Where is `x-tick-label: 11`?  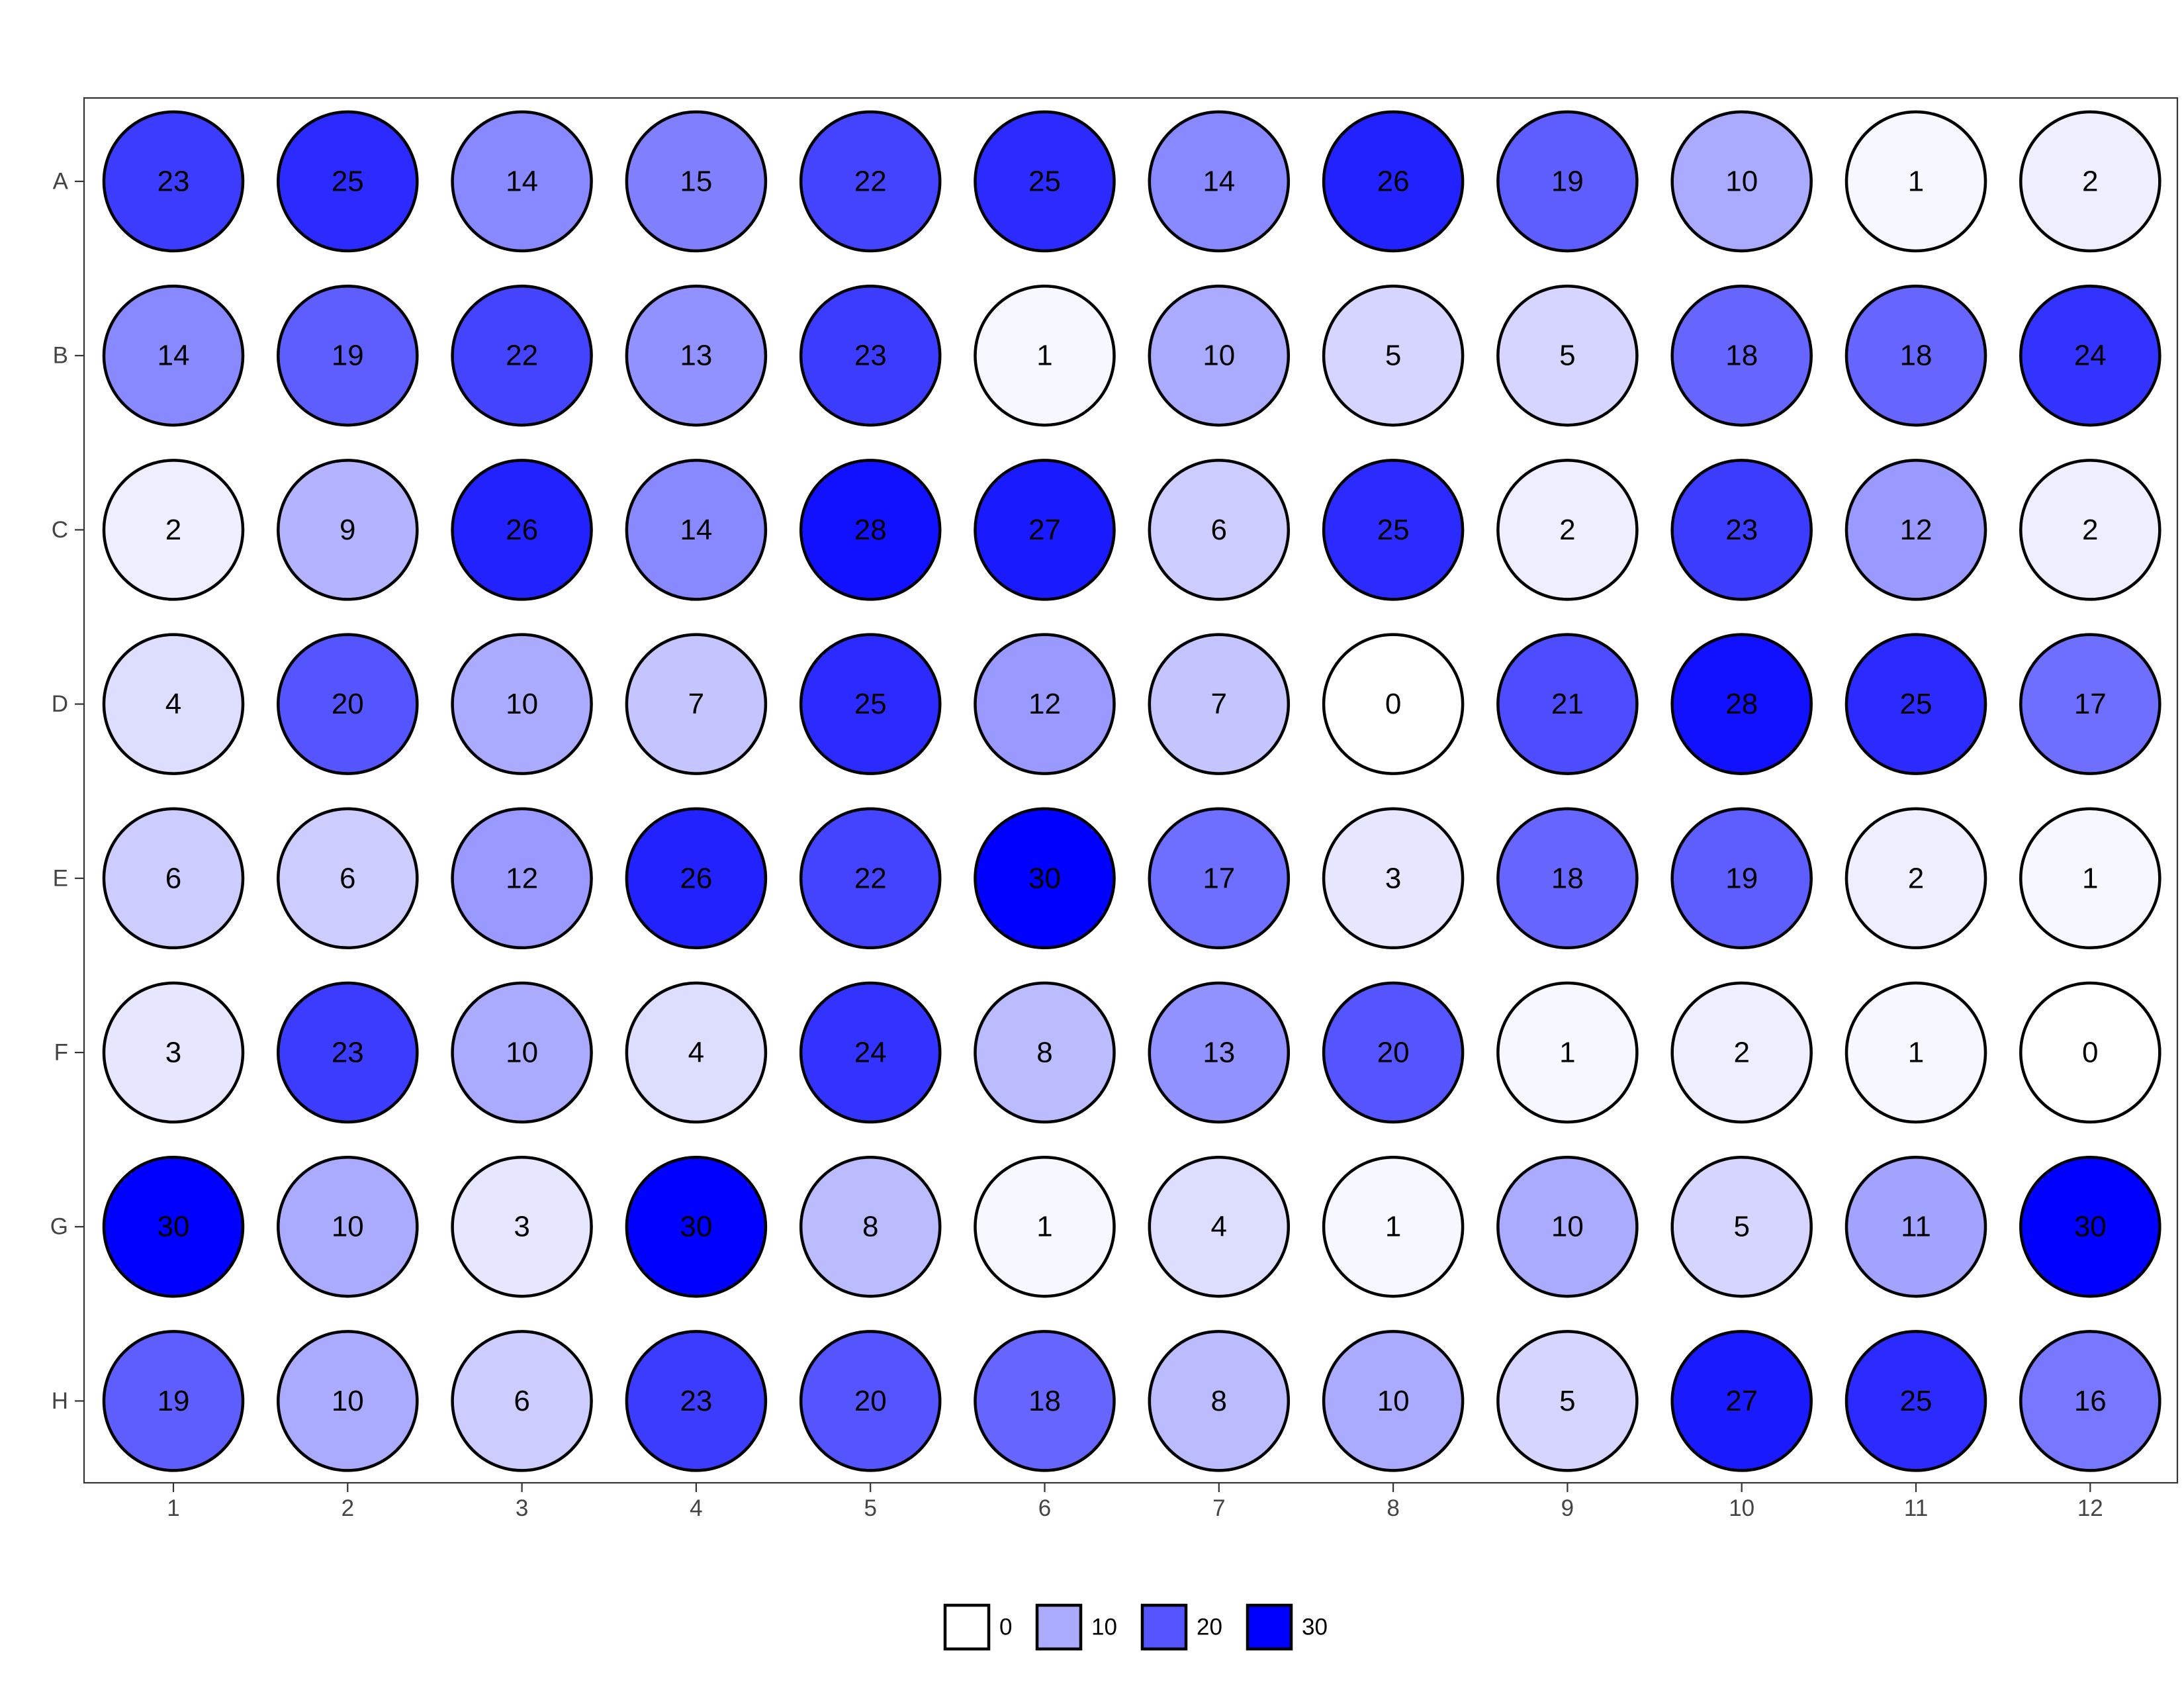
x-tick-label: 11 is located at coordinates (1916, 1508).